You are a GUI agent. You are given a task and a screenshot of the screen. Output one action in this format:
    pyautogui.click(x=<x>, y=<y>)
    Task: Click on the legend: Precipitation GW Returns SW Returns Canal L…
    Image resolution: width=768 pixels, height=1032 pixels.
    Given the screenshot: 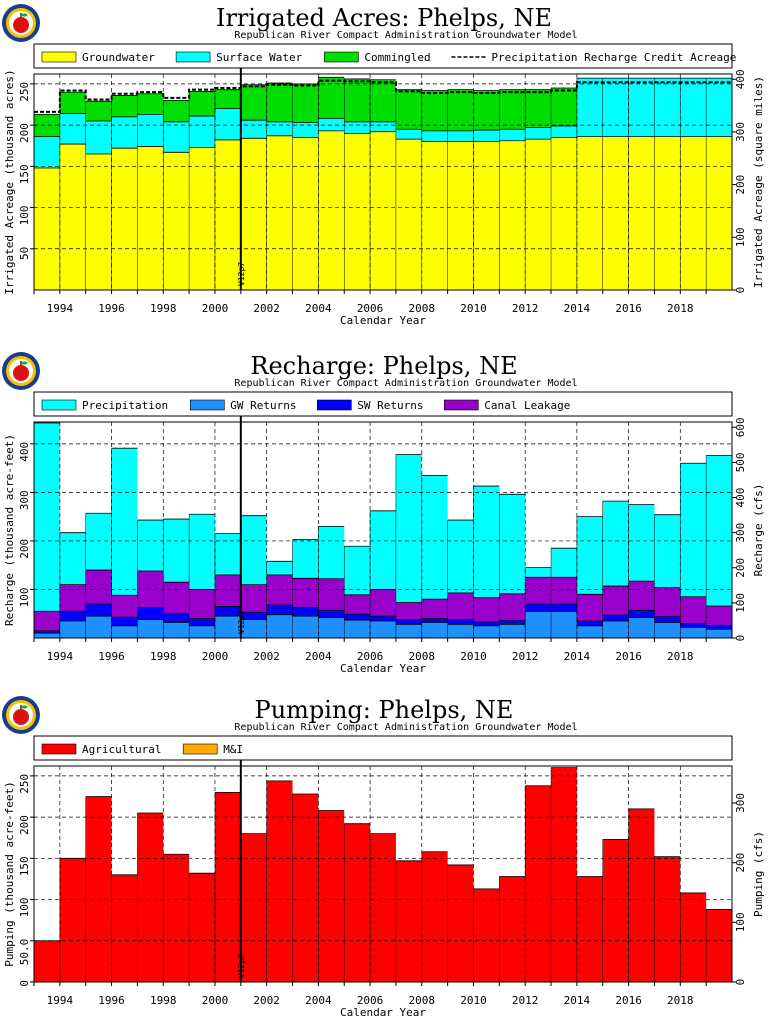 What is the action you would take?
    pyautogui.click(x=383, y=404)
    